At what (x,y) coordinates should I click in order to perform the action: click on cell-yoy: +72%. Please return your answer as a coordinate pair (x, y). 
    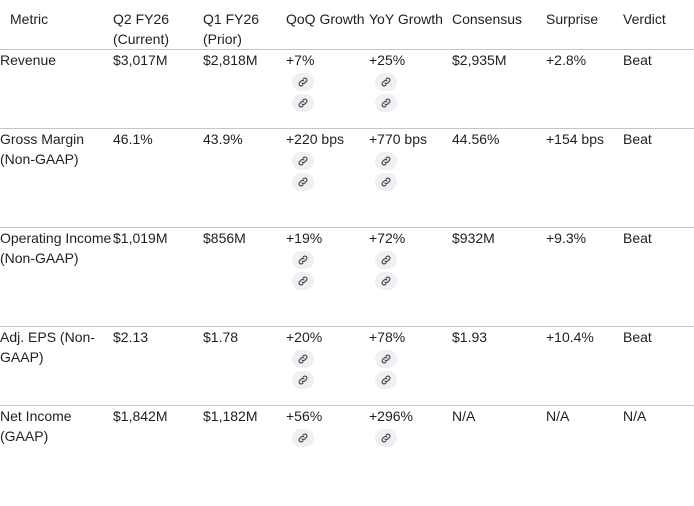
    Looking at the image, I should click on (410, 277).